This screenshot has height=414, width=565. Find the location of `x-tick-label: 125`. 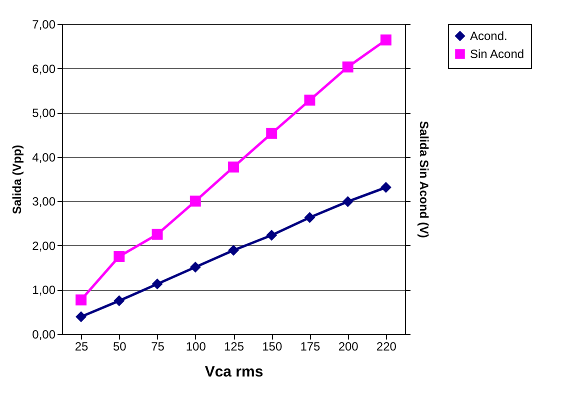

x-tick-label: 125 is located at coordinates (234, 347).